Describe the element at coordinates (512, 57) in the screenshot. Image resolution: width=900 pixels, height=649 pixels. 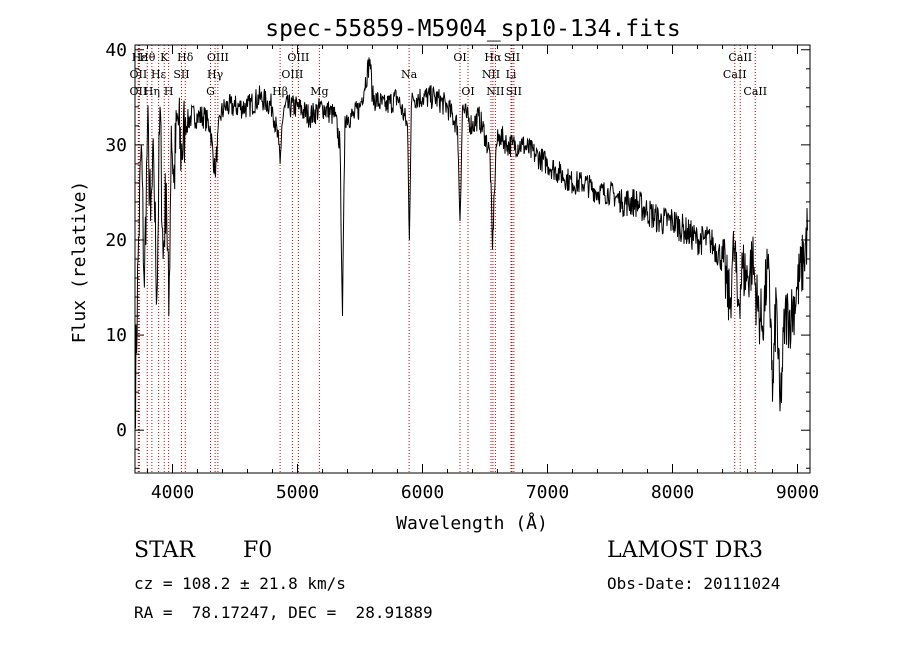
I see `line-label-23: SII` at that location.